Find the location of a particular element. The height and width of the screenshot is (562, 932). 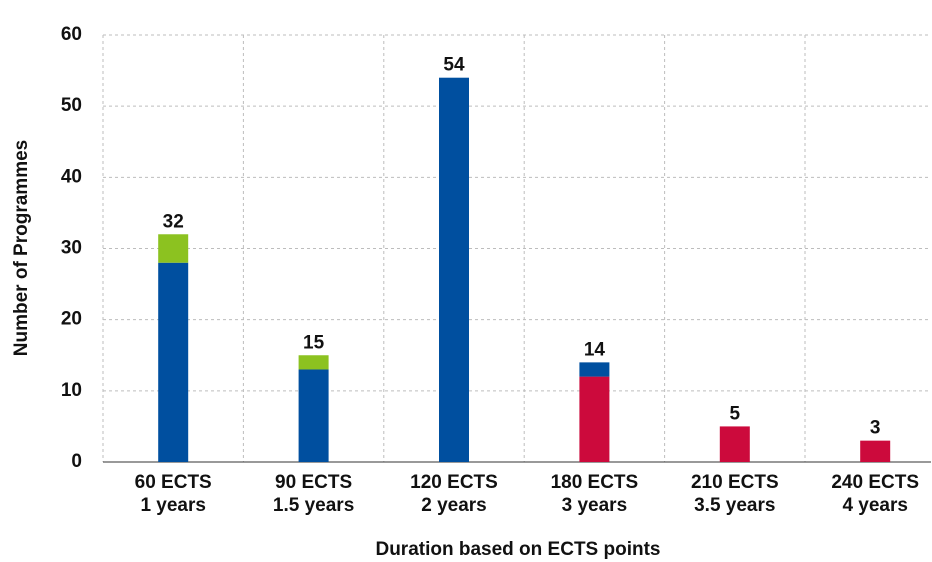

x-tick-label: 120 ECTS is located at coordinates (454, 482).